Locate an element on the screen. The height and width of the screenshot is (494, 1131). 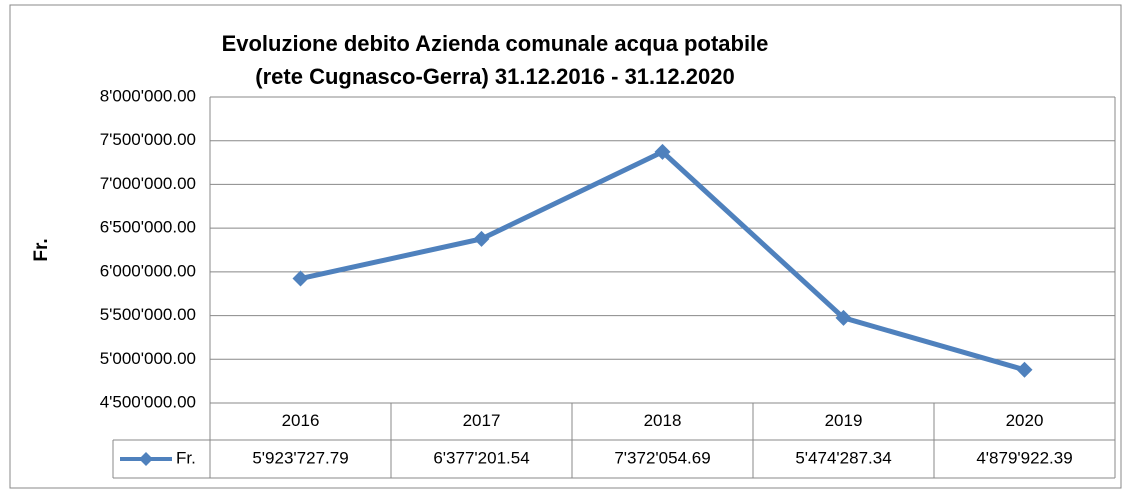
y-tick-label: 7'500'000.00 is located at coordinates (148, 139).